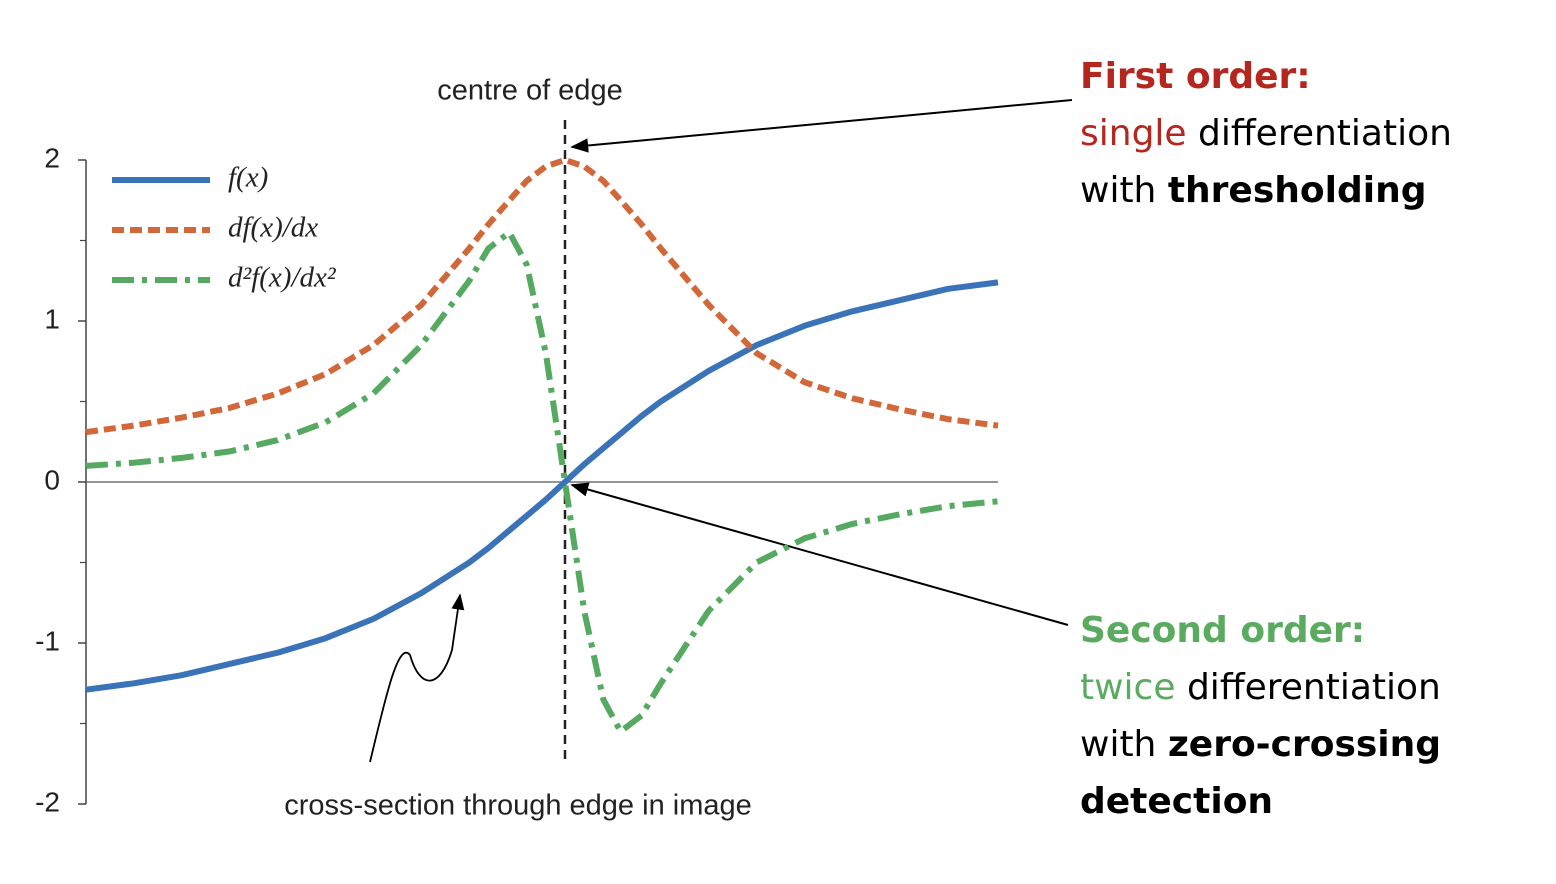 The width and height of the screenshot is (1556, 884). I want to click on second-order-heading: Second order:, so click(1222, 630).